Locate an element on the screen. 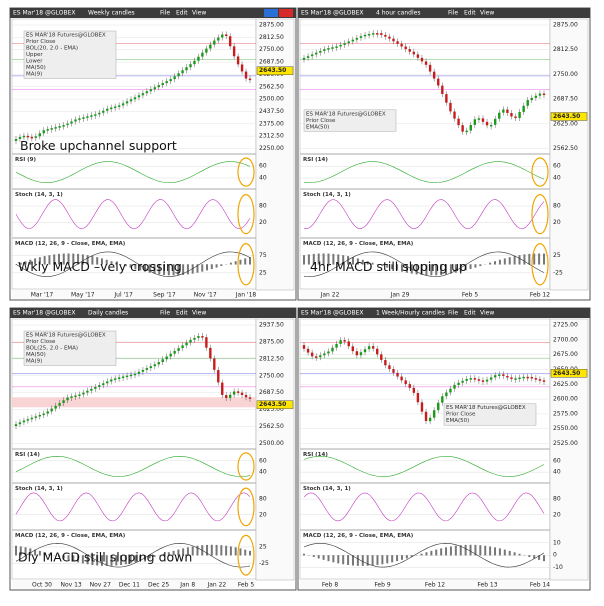 This screenshot has width=604, height=606. buy-button is located at coordinates (271, 13).